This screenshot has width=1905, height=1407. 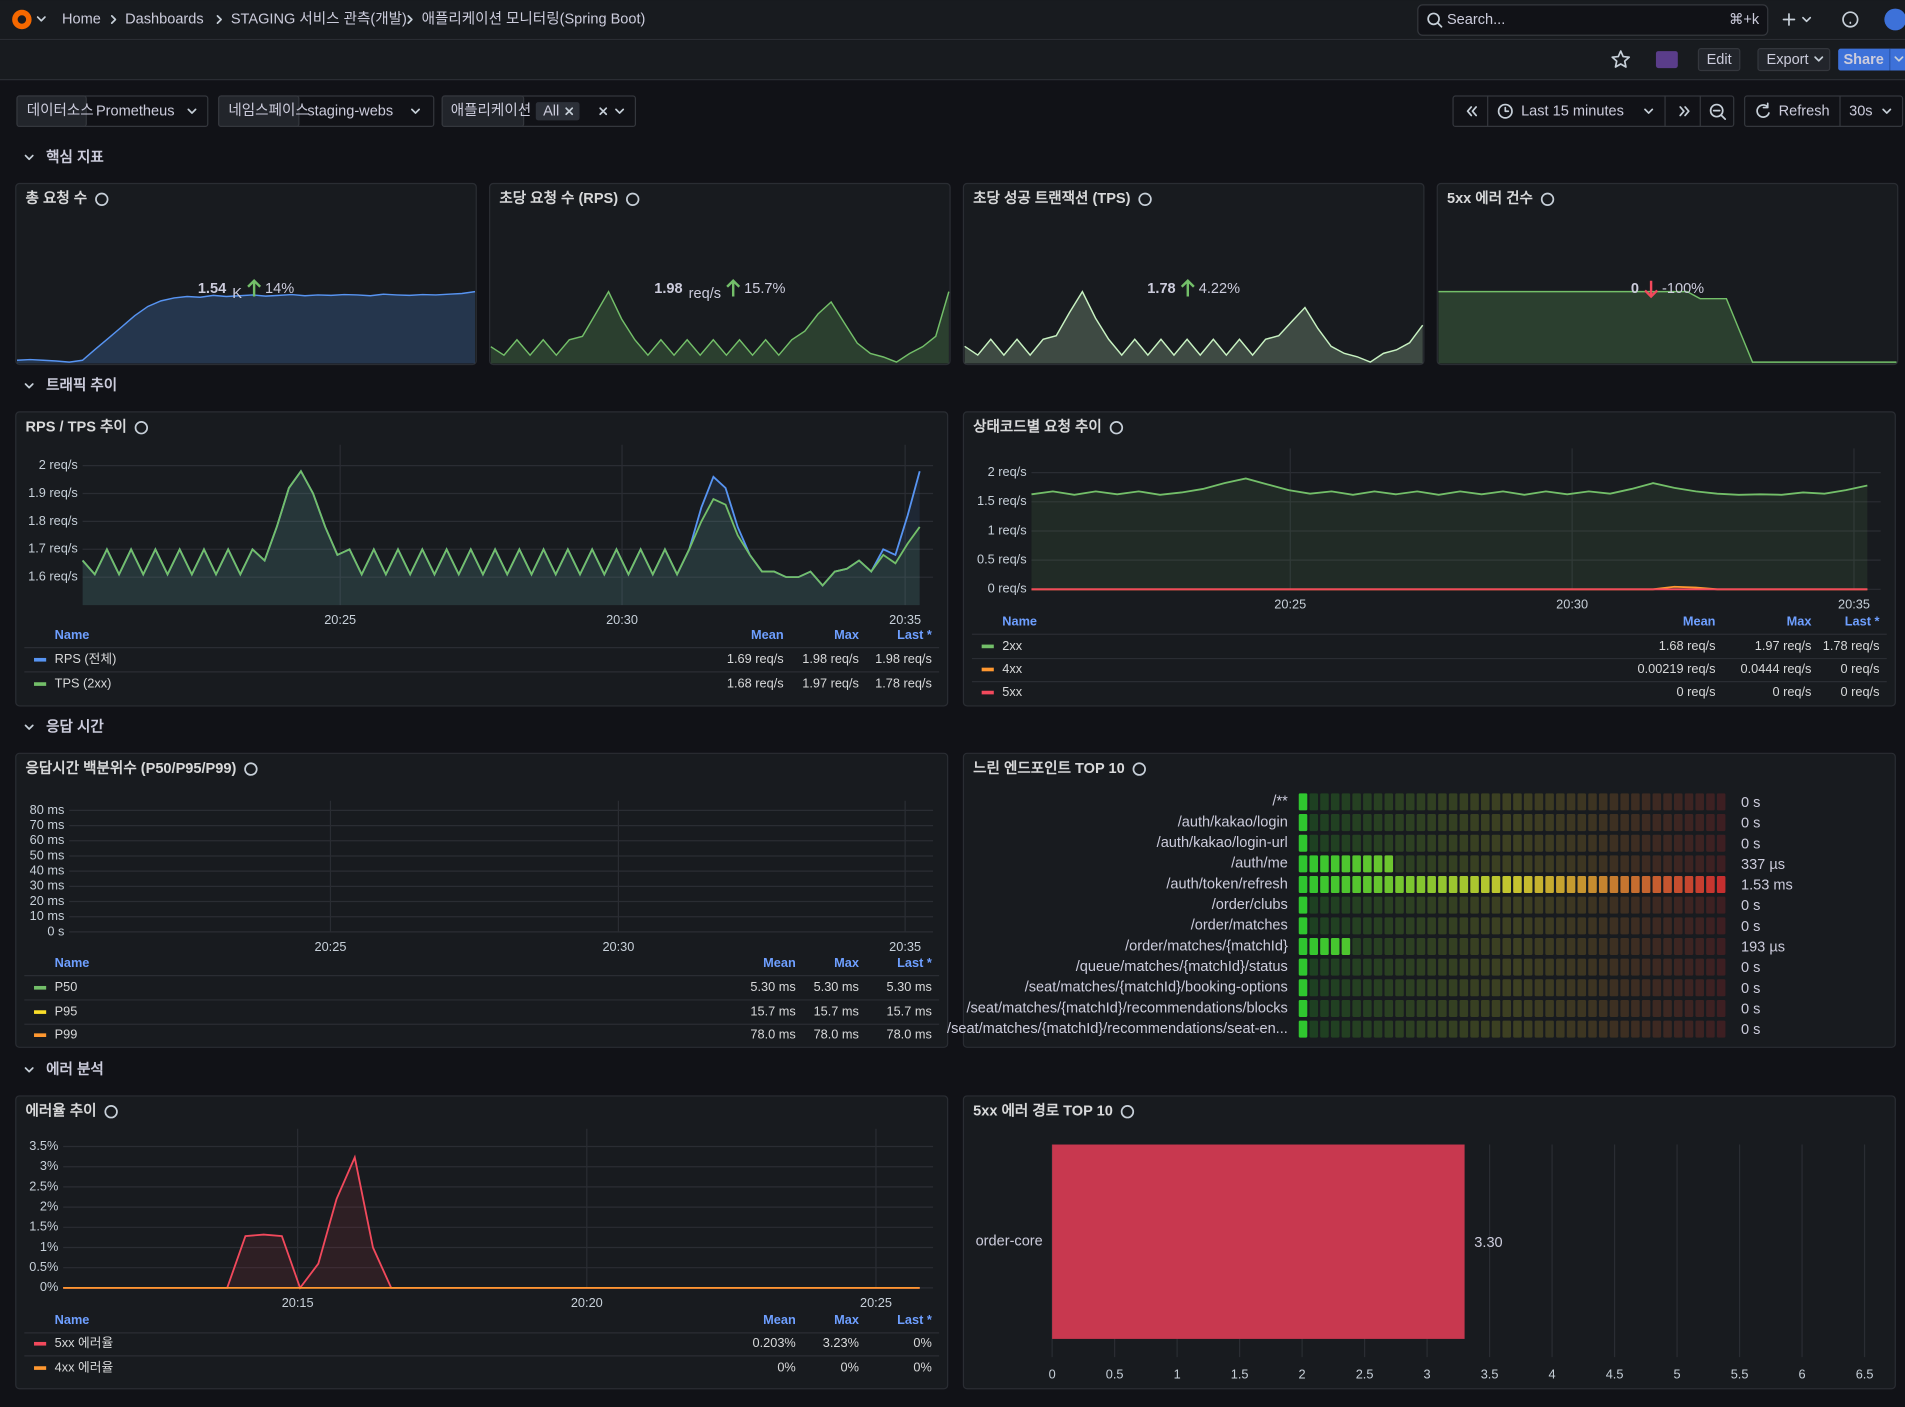 What do you see at coordinates (767, 634) in the screenshot?
I see `legend-header: Mean` at bounding box center [767, 634].